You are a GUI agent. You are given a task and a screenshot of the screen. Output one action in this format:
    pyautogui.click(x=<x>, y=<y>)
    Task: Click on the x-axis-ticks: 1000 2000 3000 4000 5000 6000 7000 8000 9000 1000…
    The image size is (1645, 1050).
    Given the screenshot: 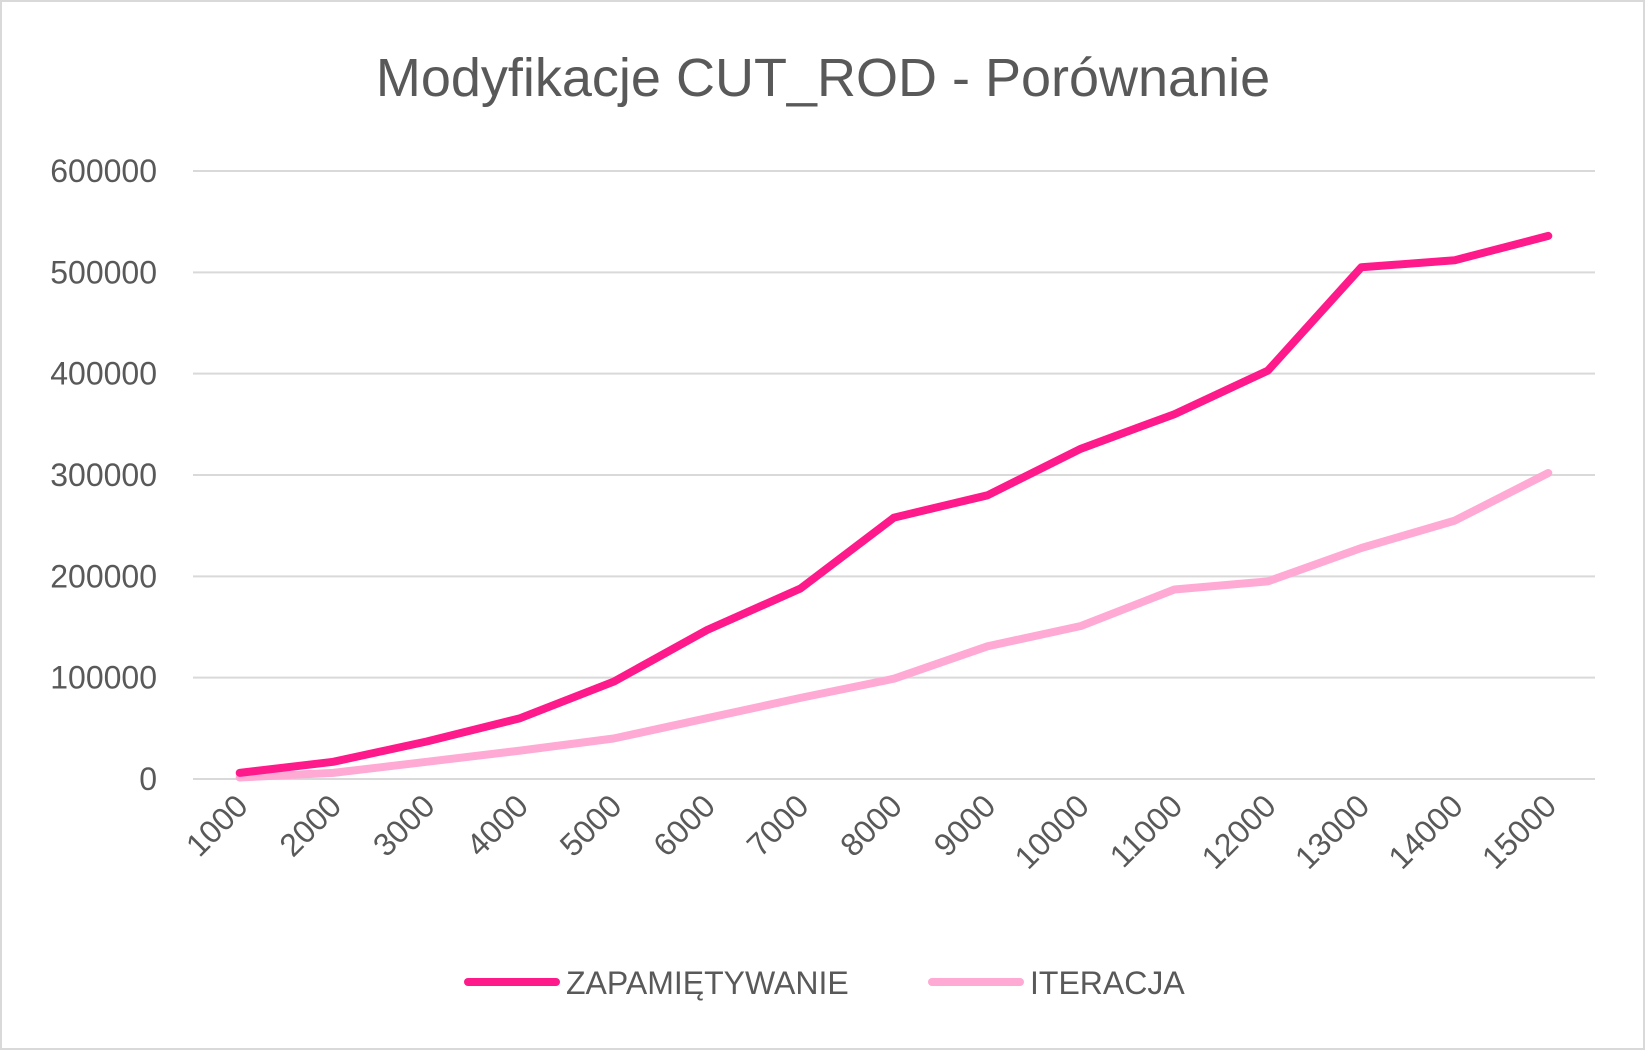 What is the action you would take?
    pyautogui.click(x=871, y=831)
    